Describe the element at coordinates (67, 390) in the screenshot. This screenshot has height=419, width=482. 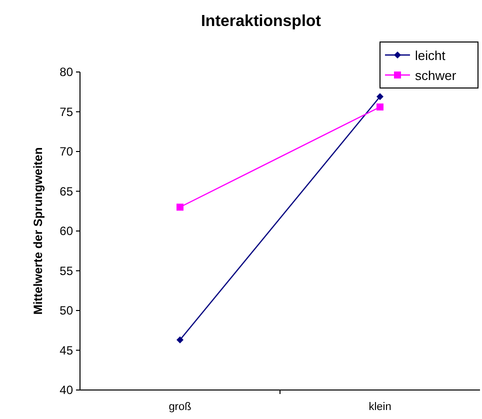
I see `y-tick-label: 40` at that location.